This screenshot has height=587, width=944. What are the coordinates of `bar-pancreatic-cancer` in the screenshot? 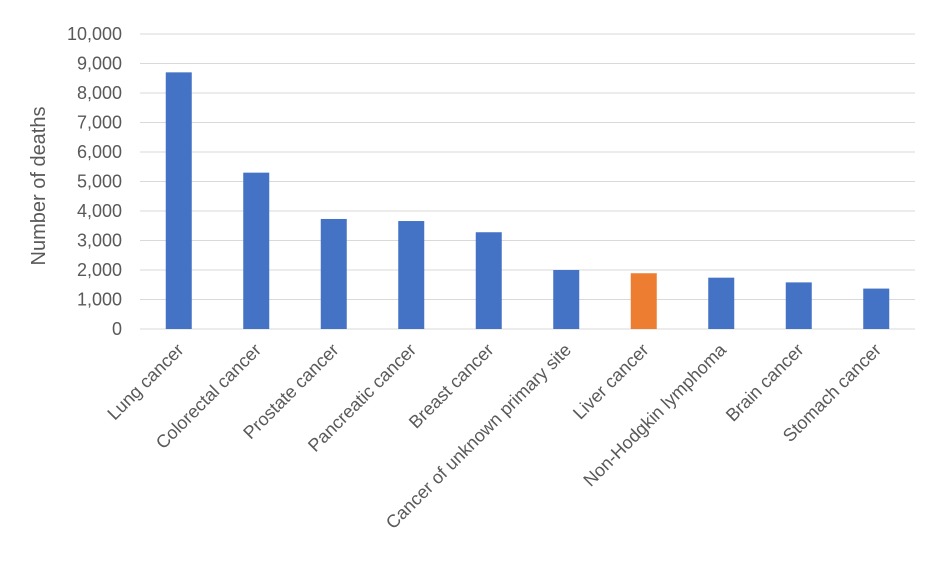 It's located at (411, 275).